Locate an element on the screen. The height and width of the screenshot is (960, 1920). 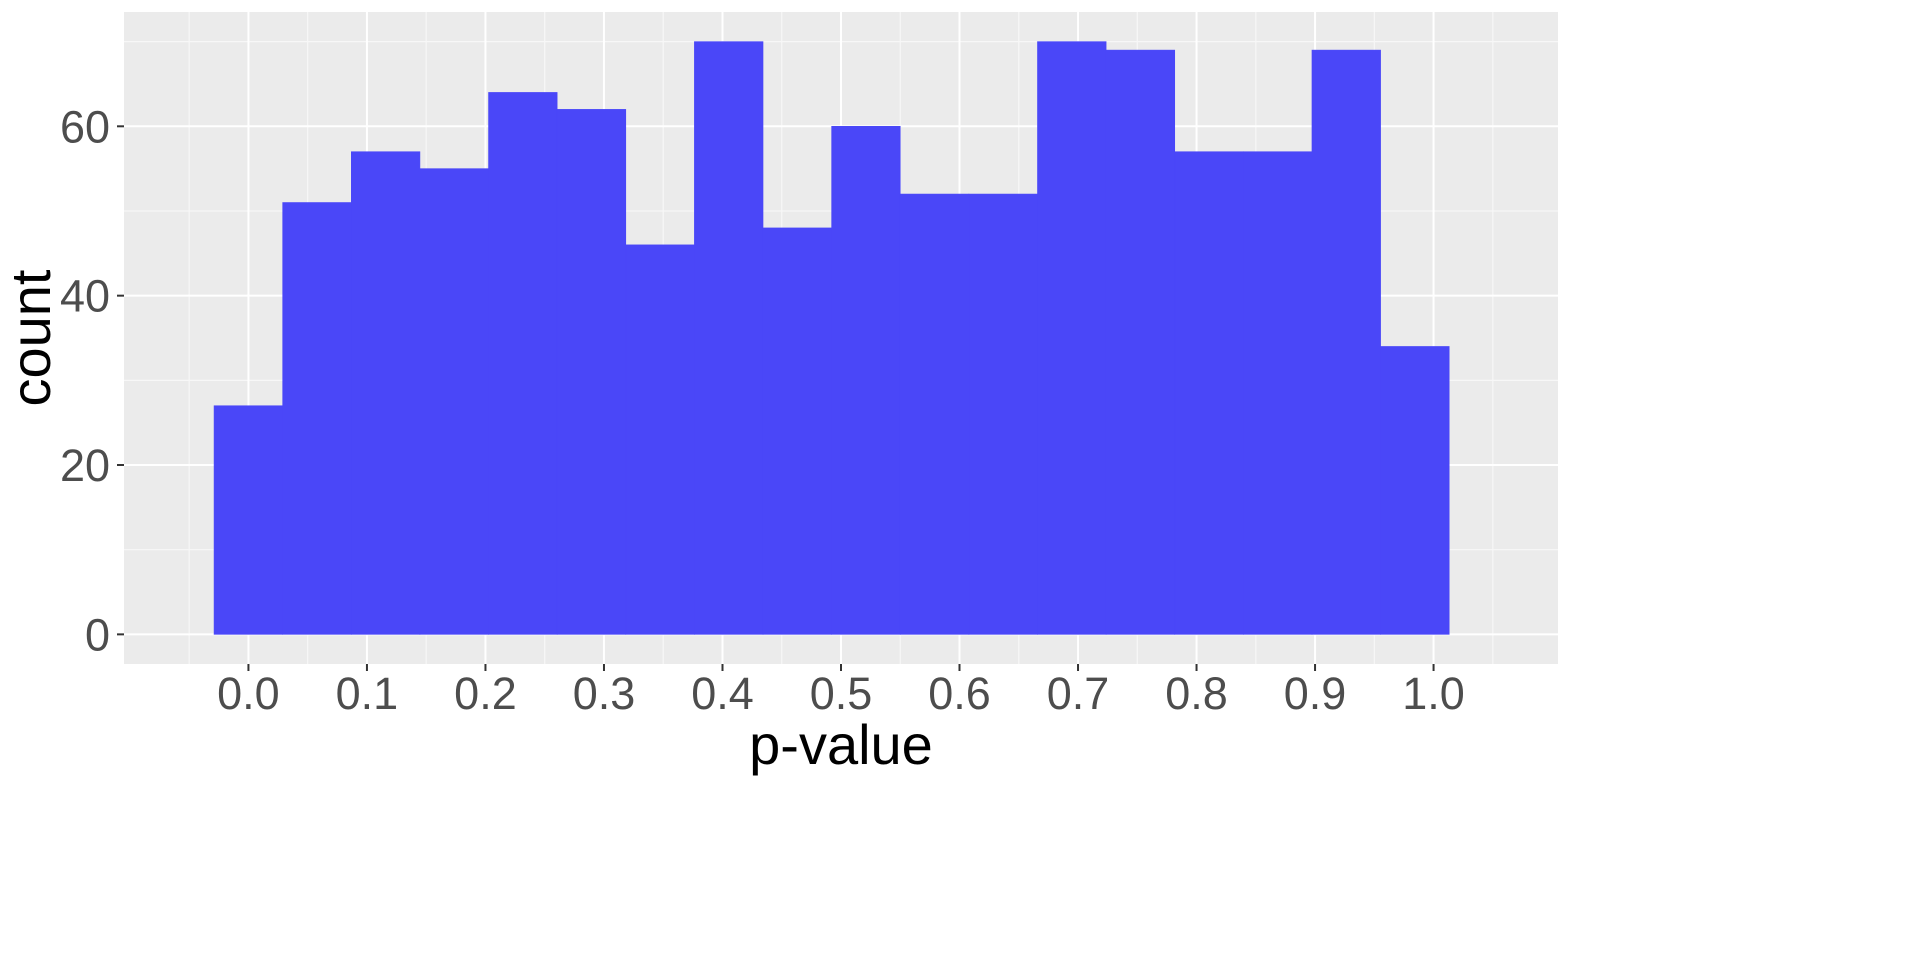
x-tick-label: 0.3 is located at coordinates (604, 693).